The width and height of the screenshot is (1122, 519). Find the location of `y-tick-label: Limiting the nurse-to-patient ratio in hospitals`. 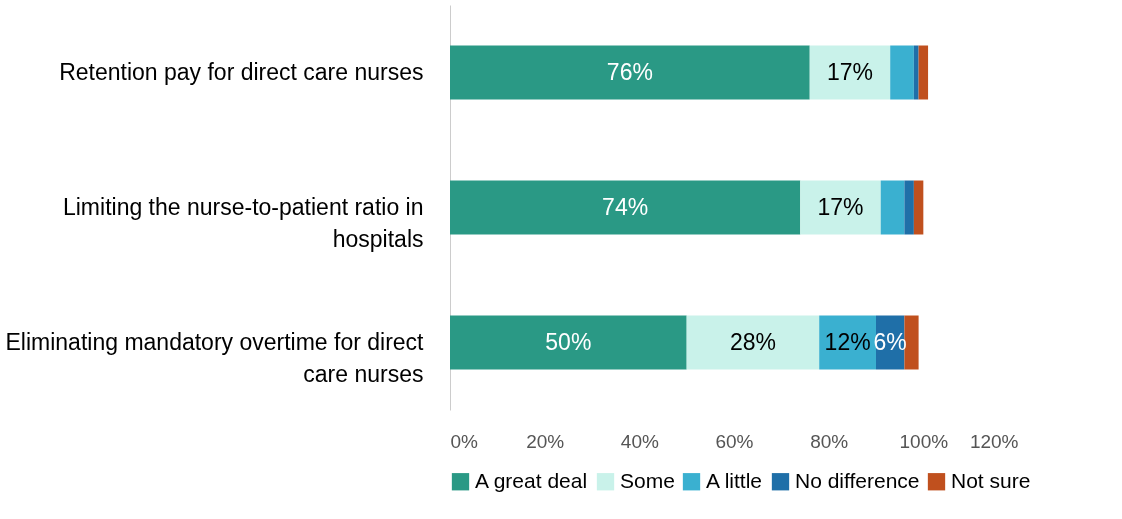

y-tick-label: Limiting the nurse-to-patient ratio in hospitals is located at coordinates (243, 222).